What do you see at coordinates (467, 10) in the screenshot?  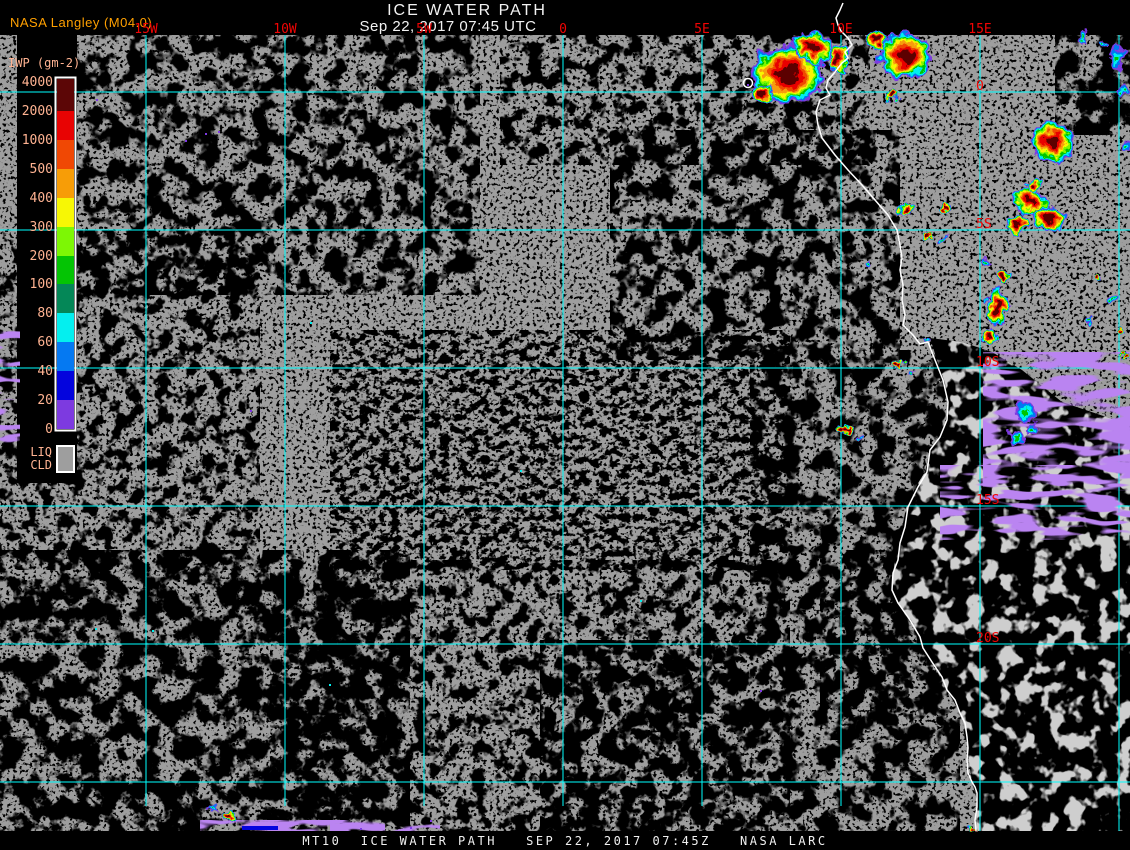 I see `page-title: ICE WATER PATH` at bounding box center [467, 10].